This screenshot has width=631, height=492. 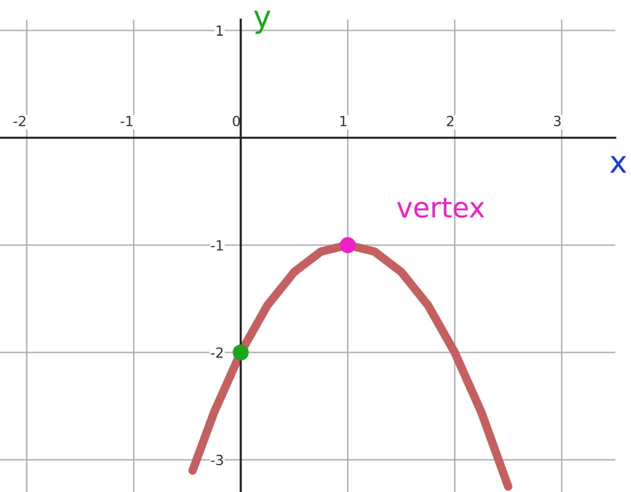 I want to click on y-tick-label: 1, so click(x=219, y=31).